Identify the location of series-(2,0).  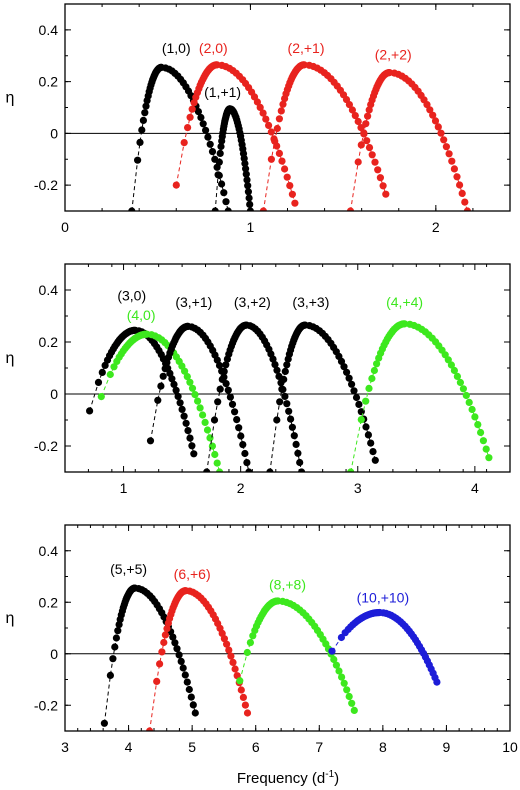
(235, 134).